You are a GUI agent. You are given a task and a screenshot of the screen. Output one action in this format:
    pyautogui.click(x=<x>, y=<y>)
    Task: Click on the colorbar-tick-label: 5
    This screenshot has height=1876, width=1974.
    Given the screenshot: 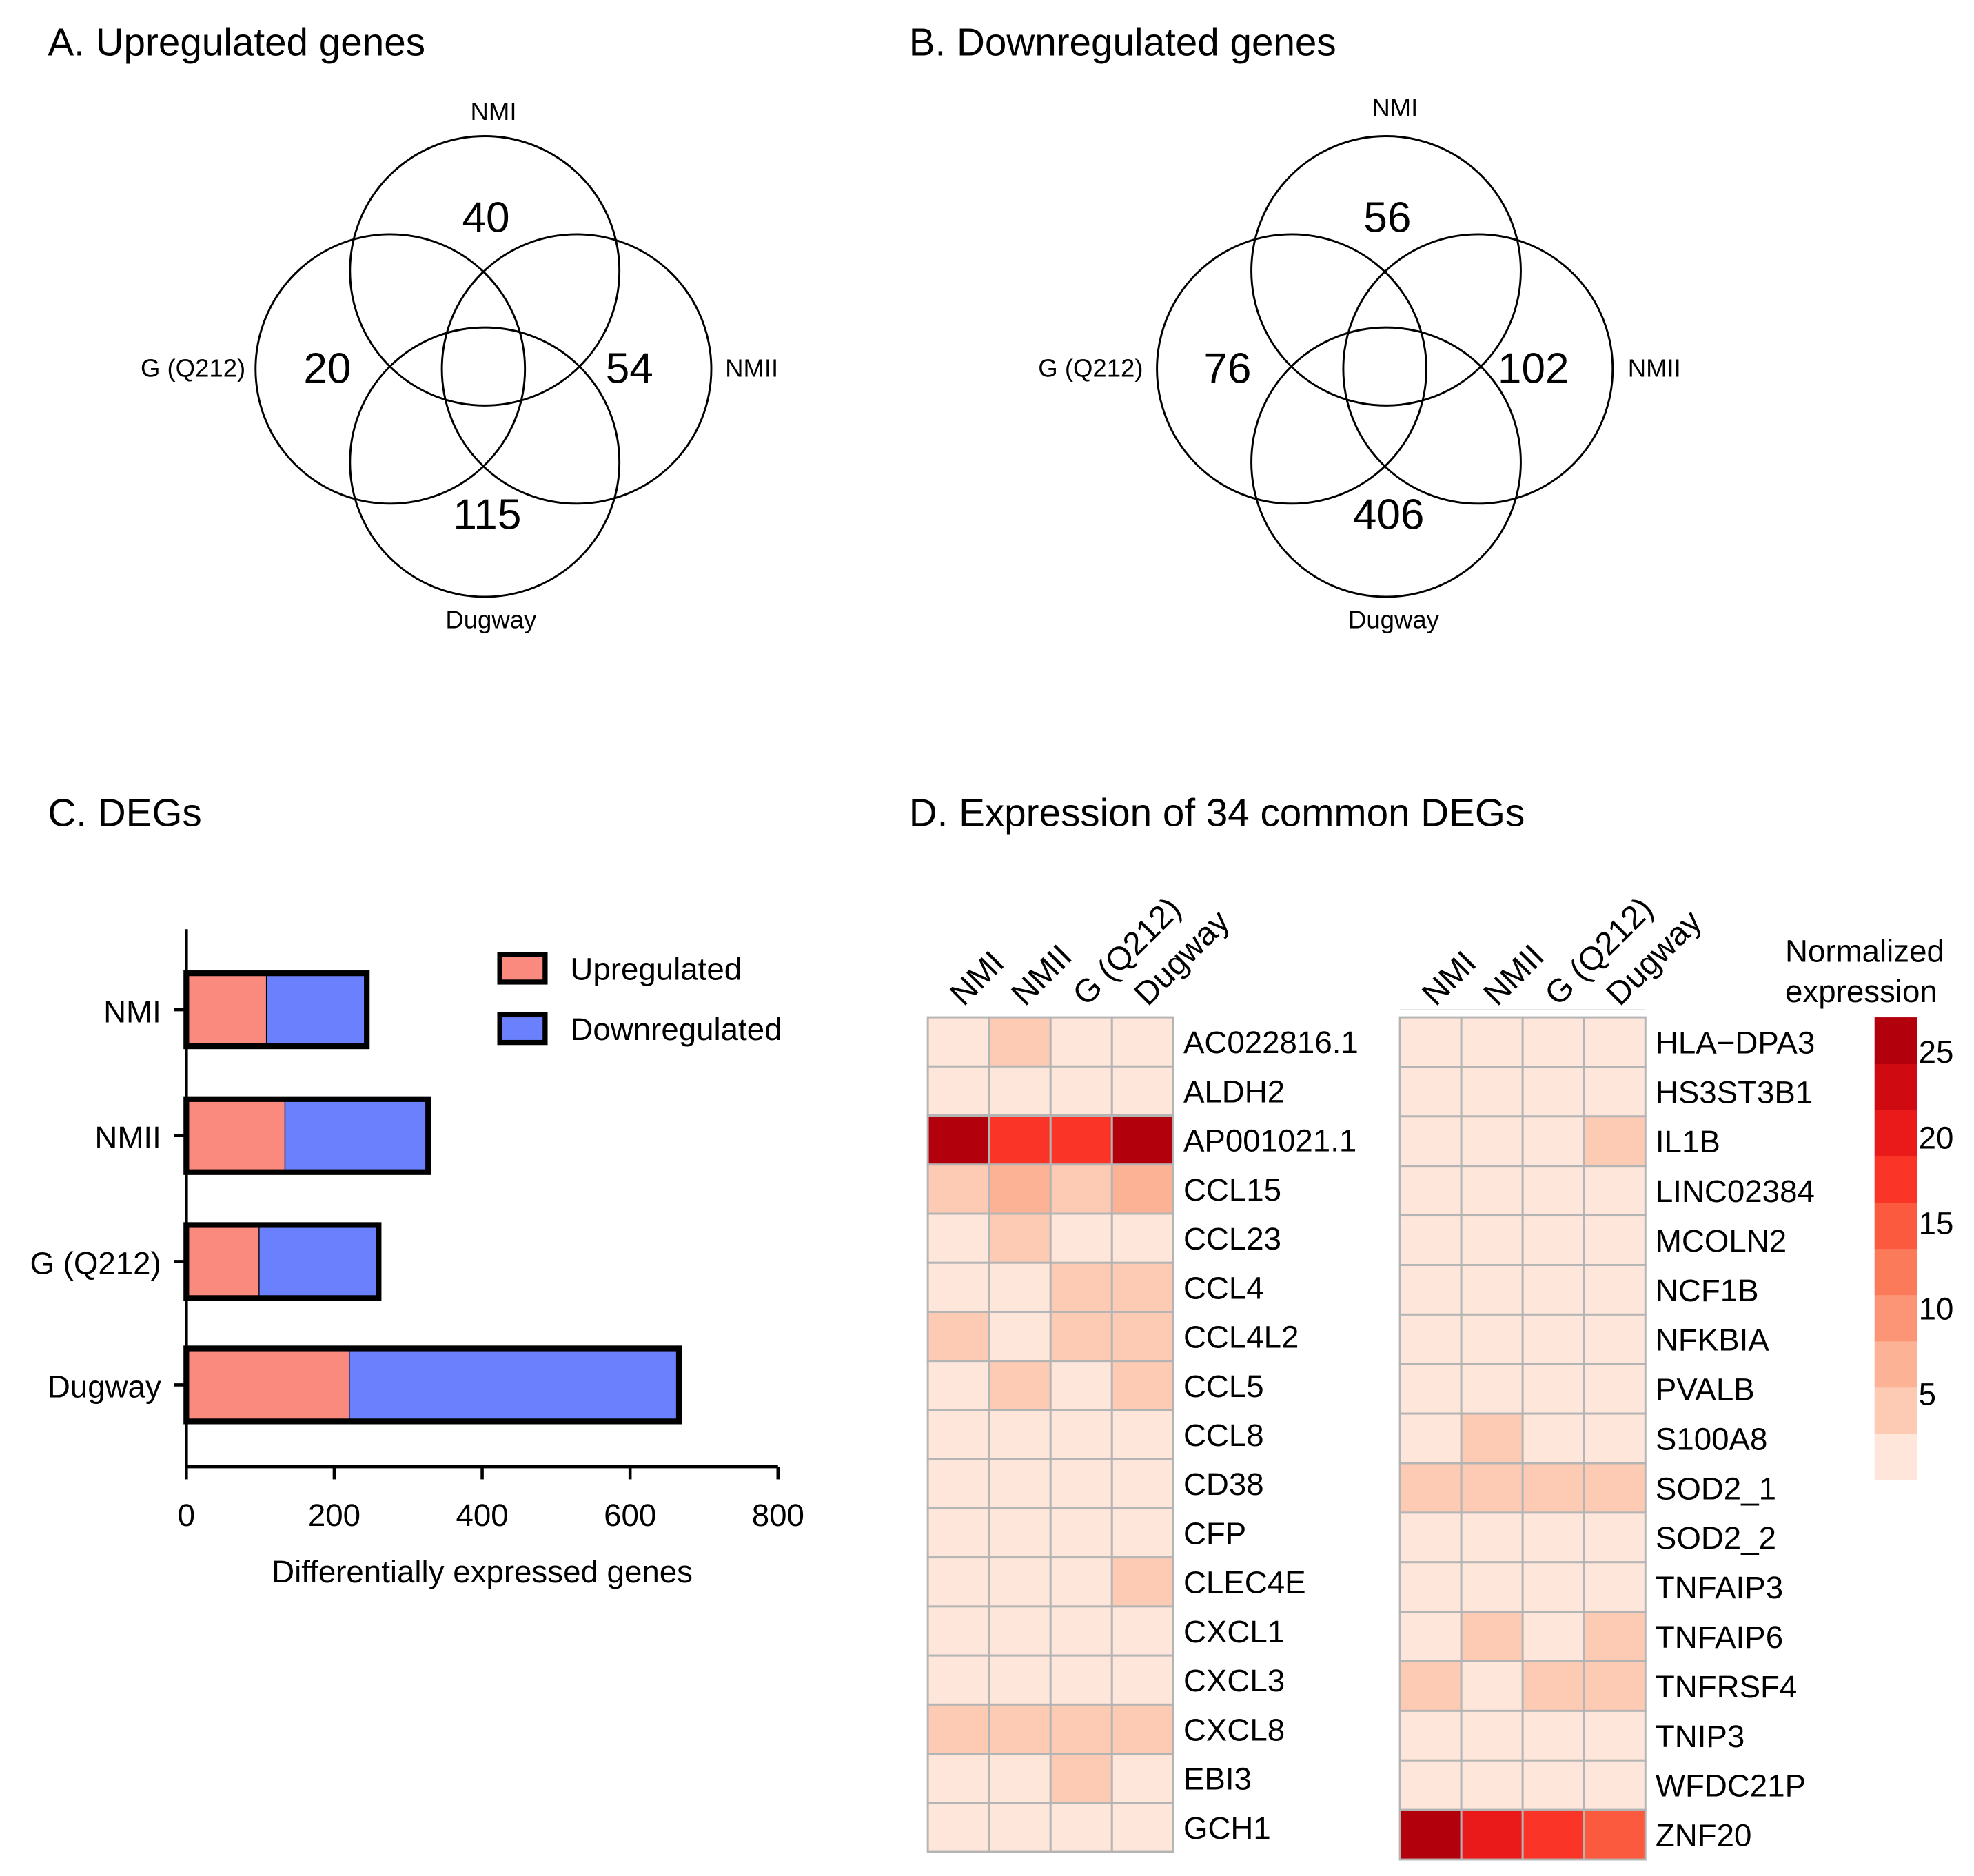 What is the action you would take?
    pyautogui.click(x=1927, y=1394)
    